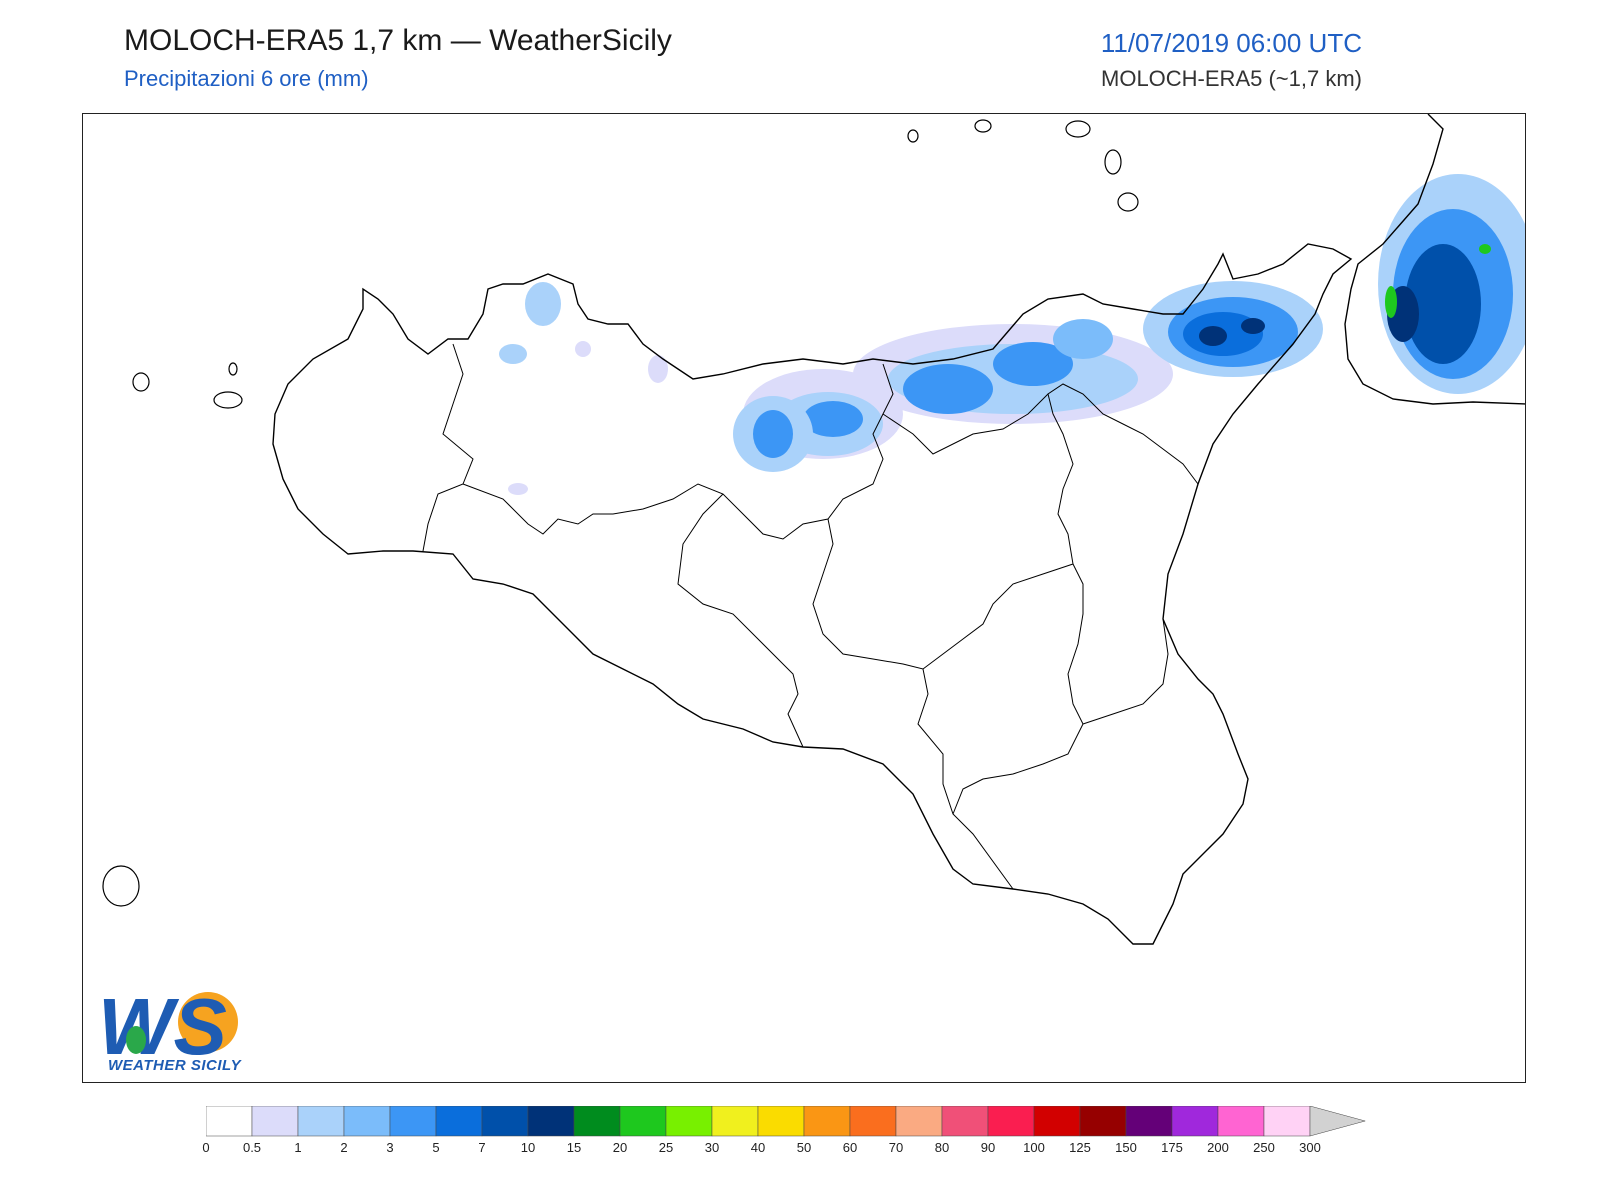 The image size is (1600, 1200). I want to click on map-title: MOLOCH-ERA5 1,7 km — WeatherSicily, so click(398, 40).